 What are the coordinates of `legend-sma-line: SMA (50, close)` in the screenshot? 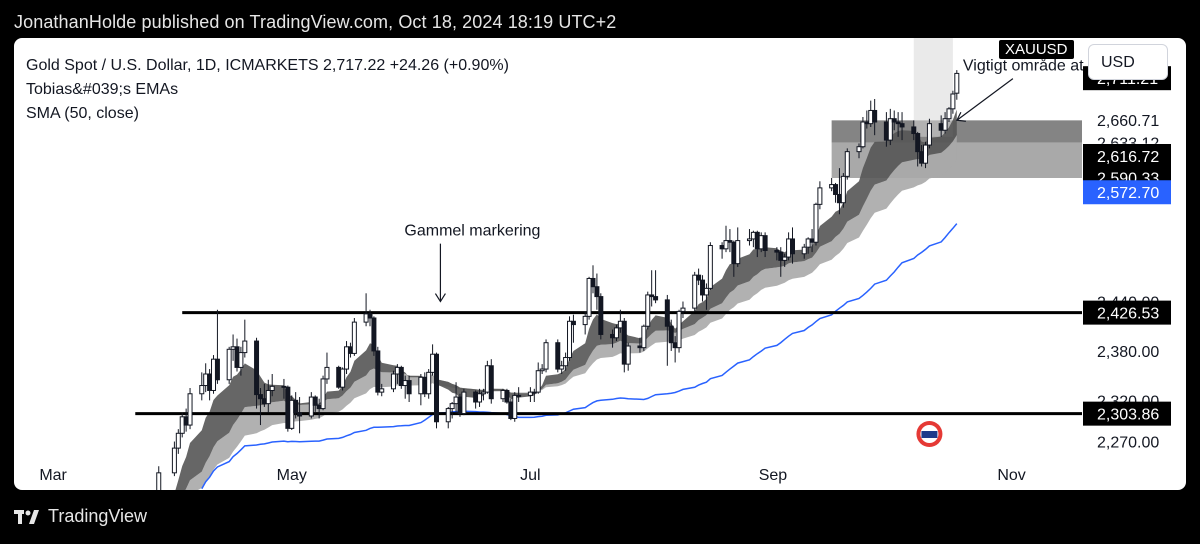 It's located at (82, 113).